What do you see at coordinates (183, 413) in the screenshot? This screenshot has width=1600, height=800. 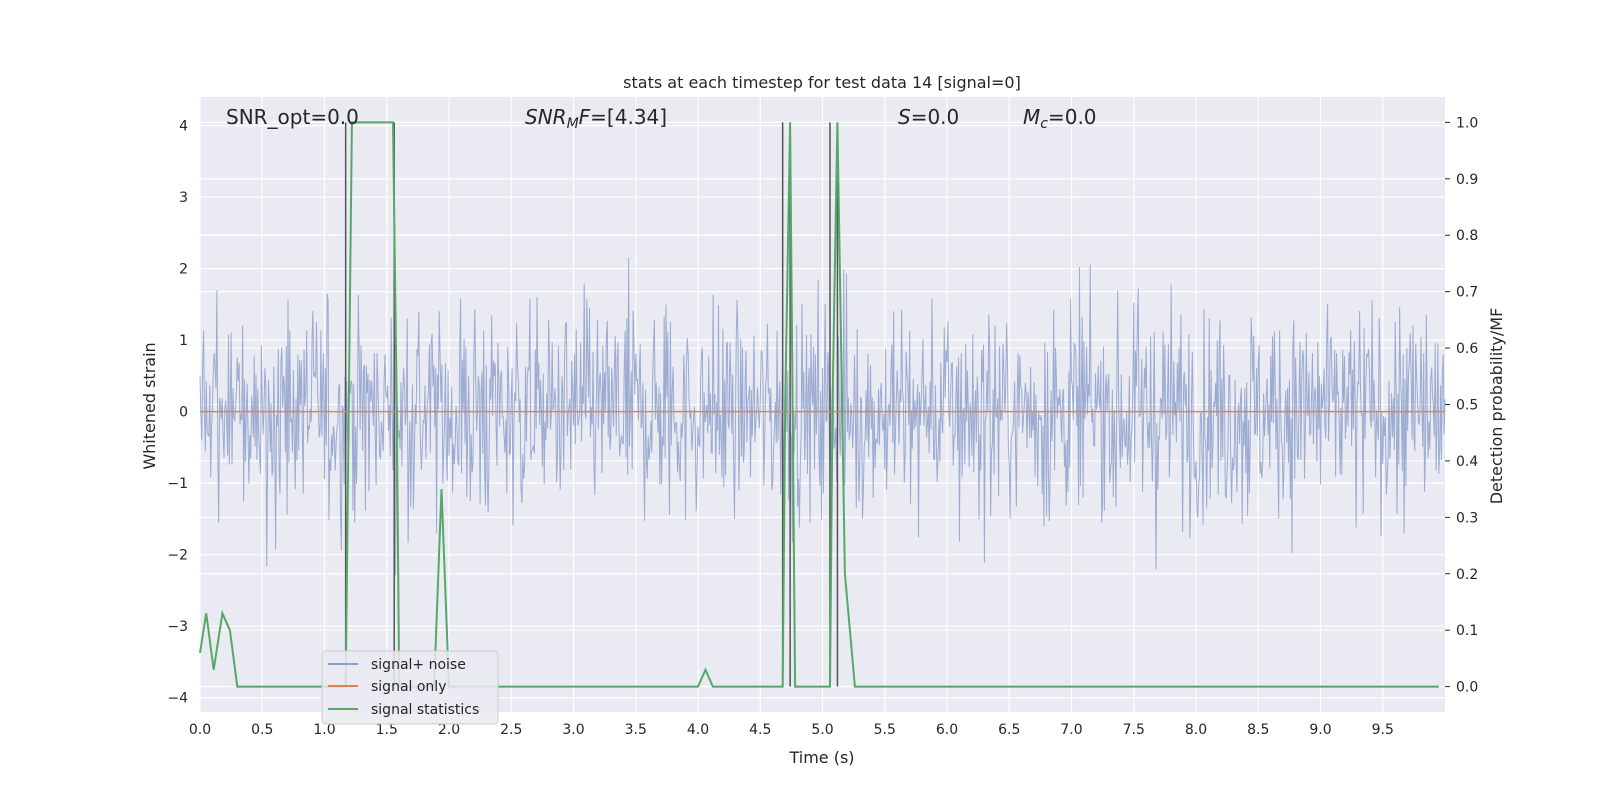 I see `y-left-tick-label: 0` at bounding box center [183, 413].